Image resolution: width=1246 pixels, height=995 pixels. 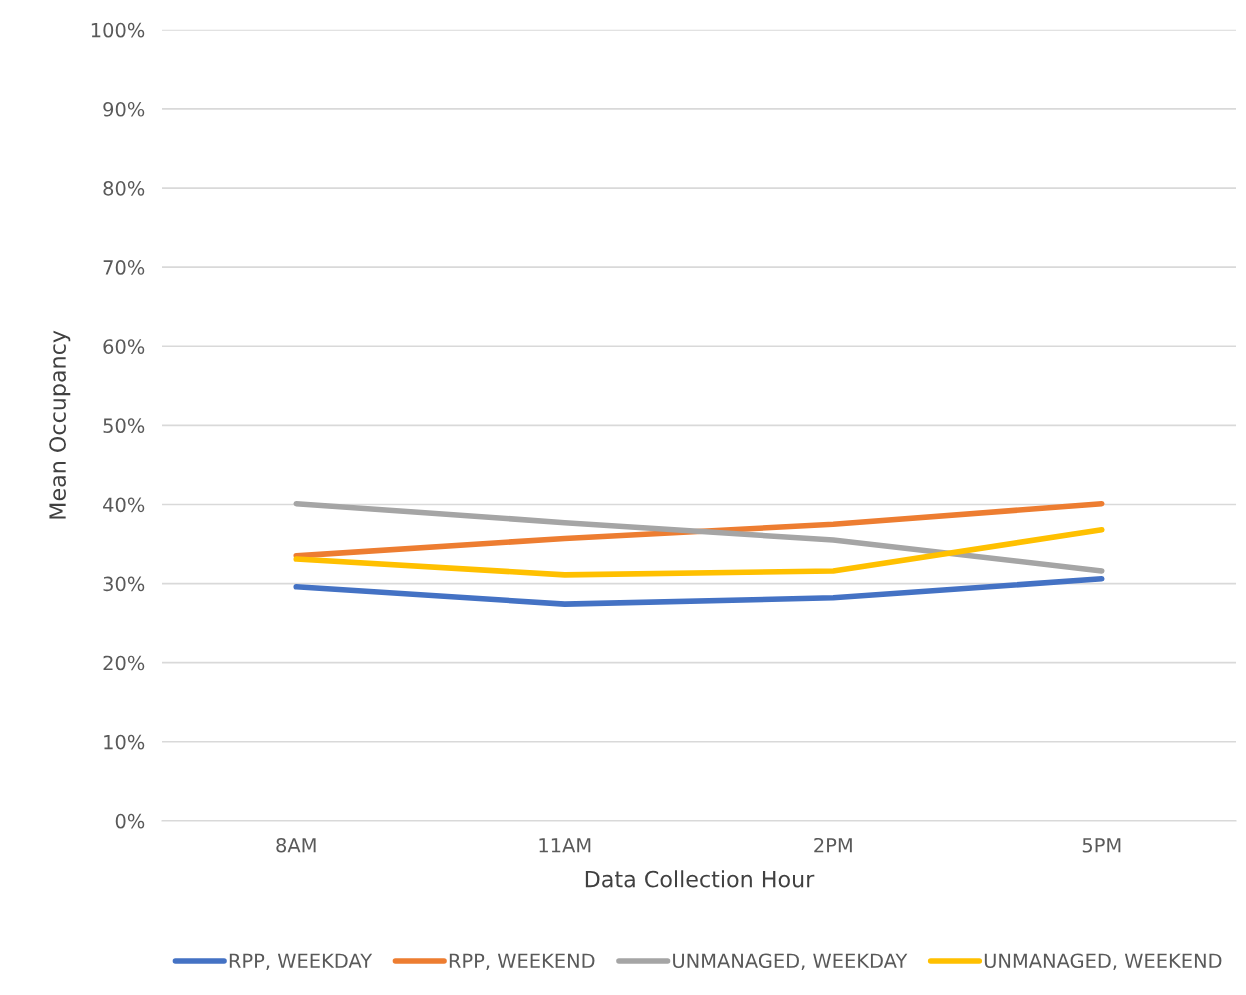 I want to click on x-tick-label: 2PM, so click(x=833, y=845).